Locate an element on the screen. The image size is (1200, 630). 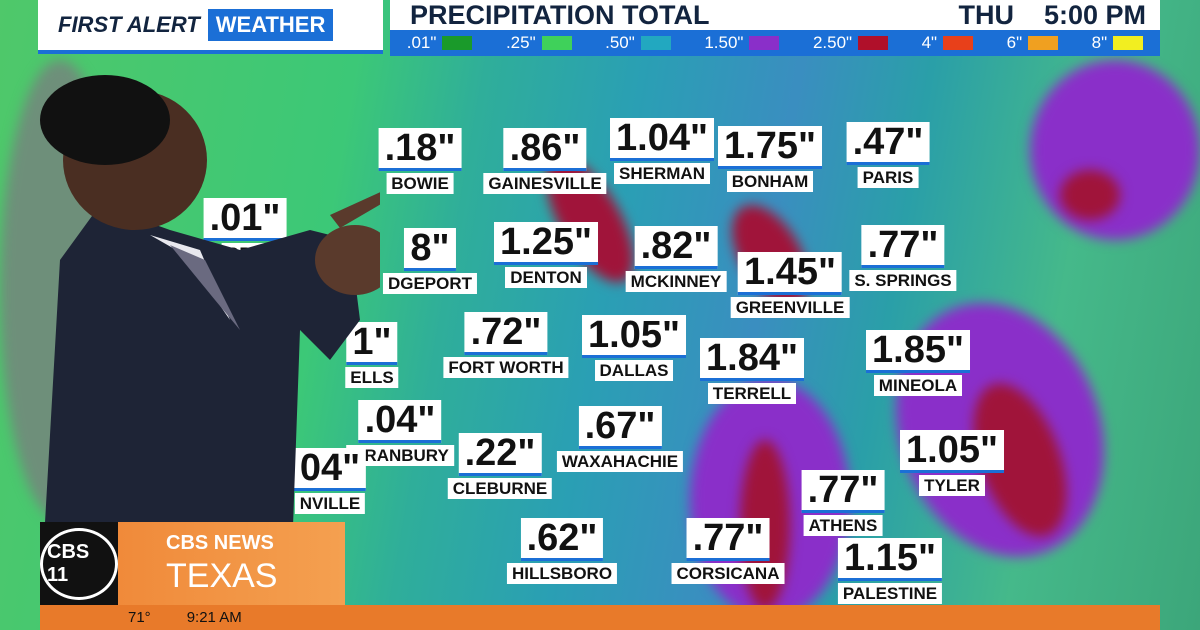
legend-item: .50" is located at coordinates (638, 43).